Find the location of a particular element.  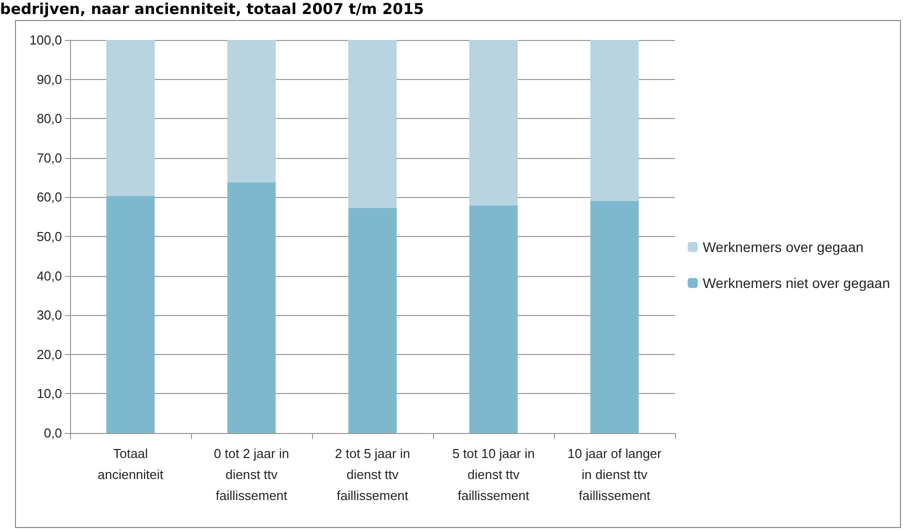

y-tick-label: 10,0 is located at coordinates (49, 394).